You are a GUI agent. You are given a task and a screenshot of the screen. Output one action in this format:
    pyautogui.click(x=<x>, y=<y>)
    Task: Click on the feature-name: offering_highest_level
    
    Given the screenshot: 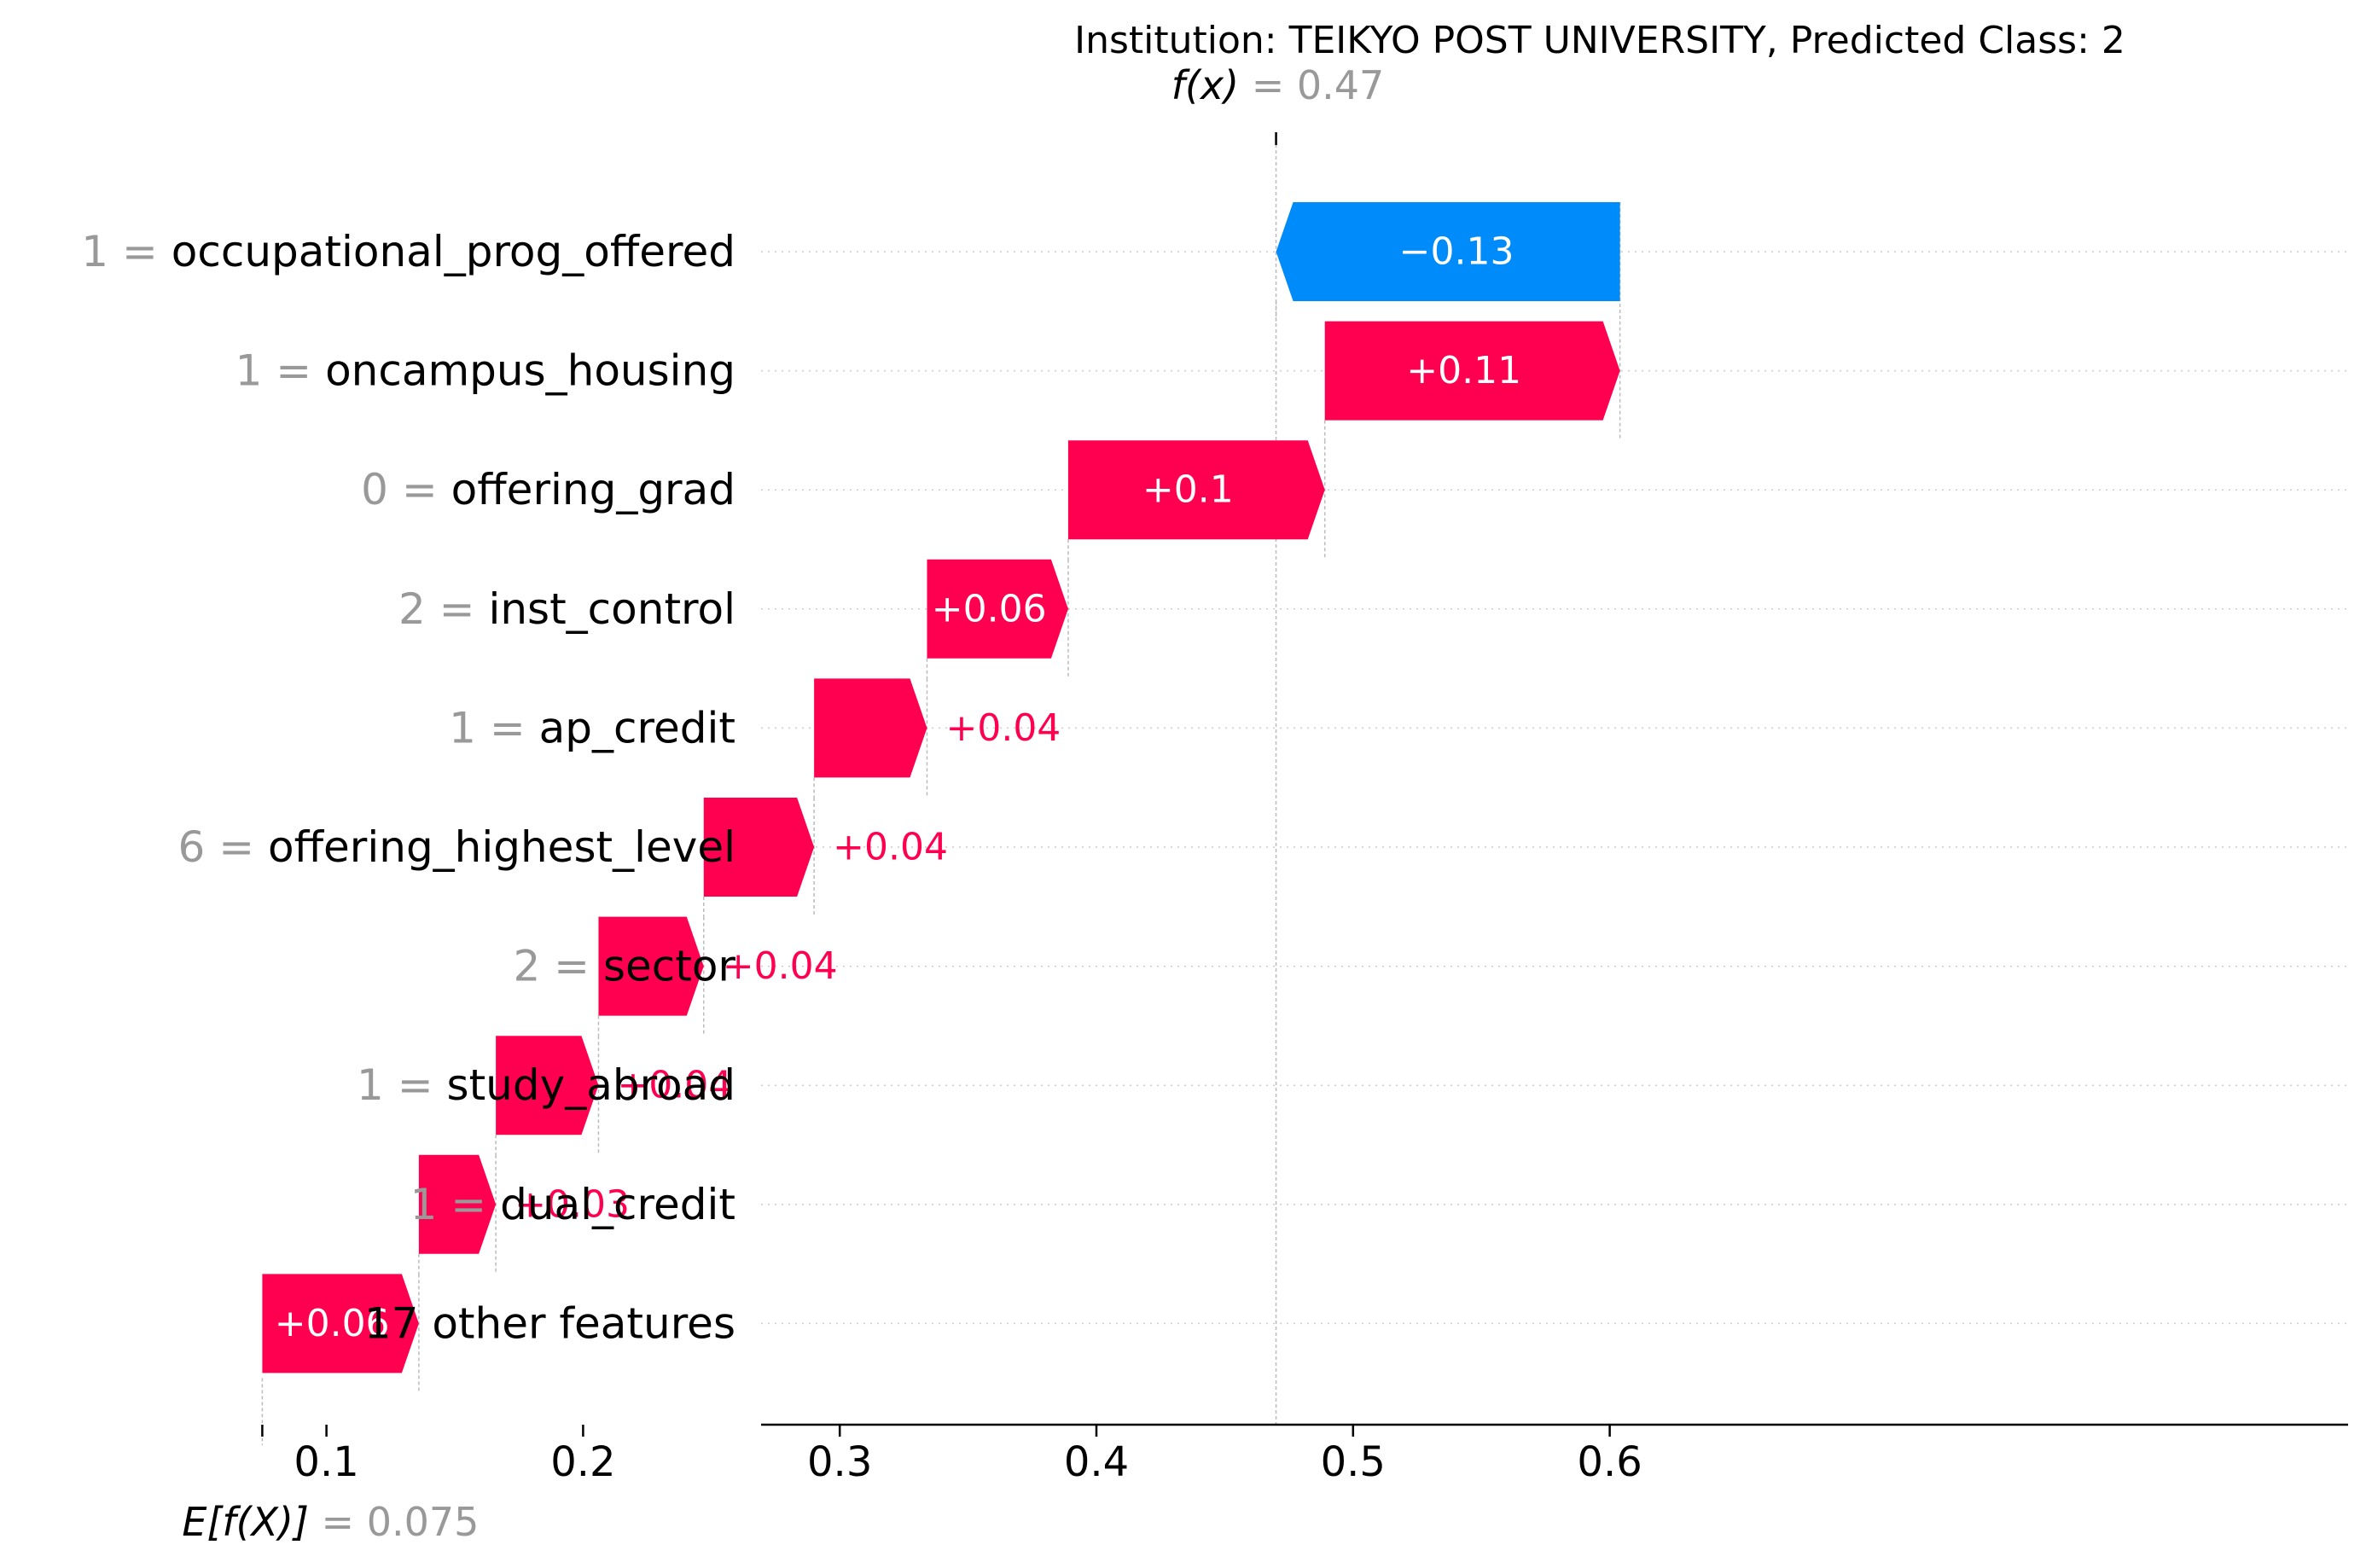 What is the action you would take?
    pyautogui.click(x=501, y=847)
    